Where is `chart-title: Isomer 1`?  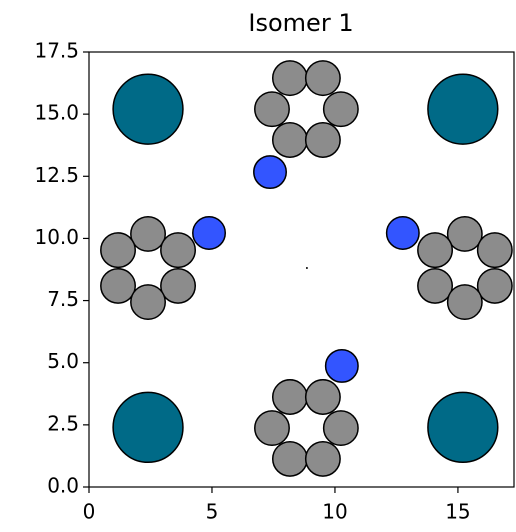 chart-title: Isomer 1 is located at coordinates (300, 23).